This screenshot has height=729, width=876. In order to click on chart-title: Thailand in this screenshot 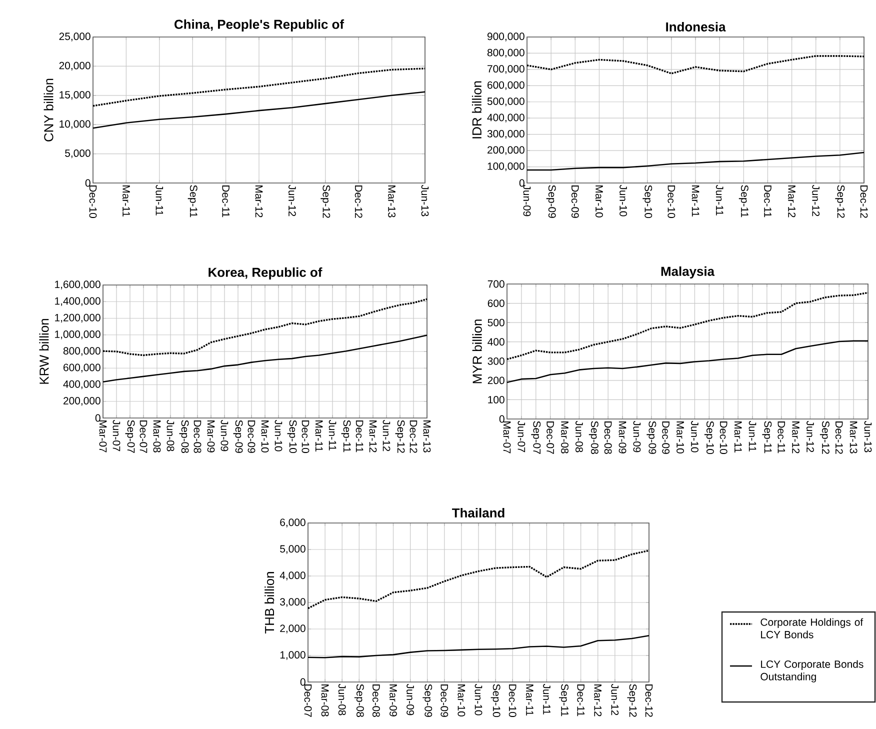, I will do `click(478, 513)`.